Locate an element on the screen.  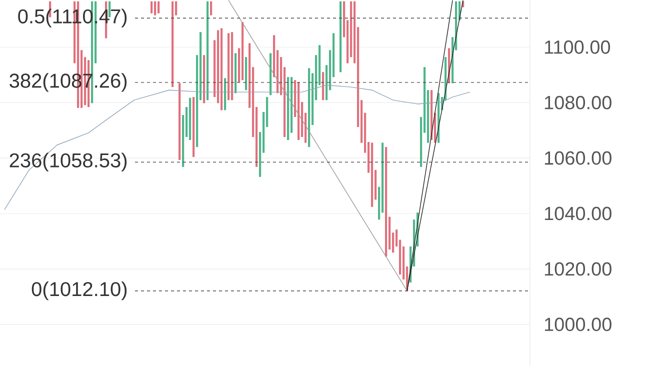
ref-line-label: 236(1058.53) is located at coordinates (68, 162).